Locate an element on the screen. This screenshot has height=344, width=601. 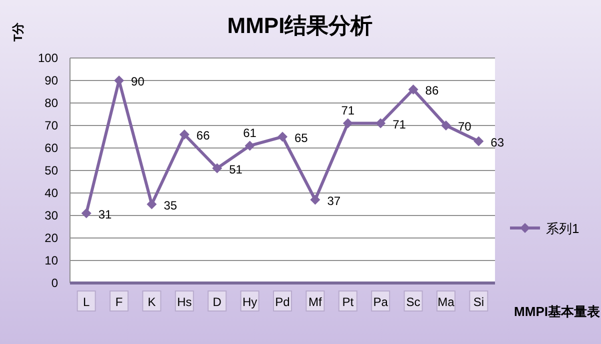
data-label: 37 is located at coordinates (334, 201).